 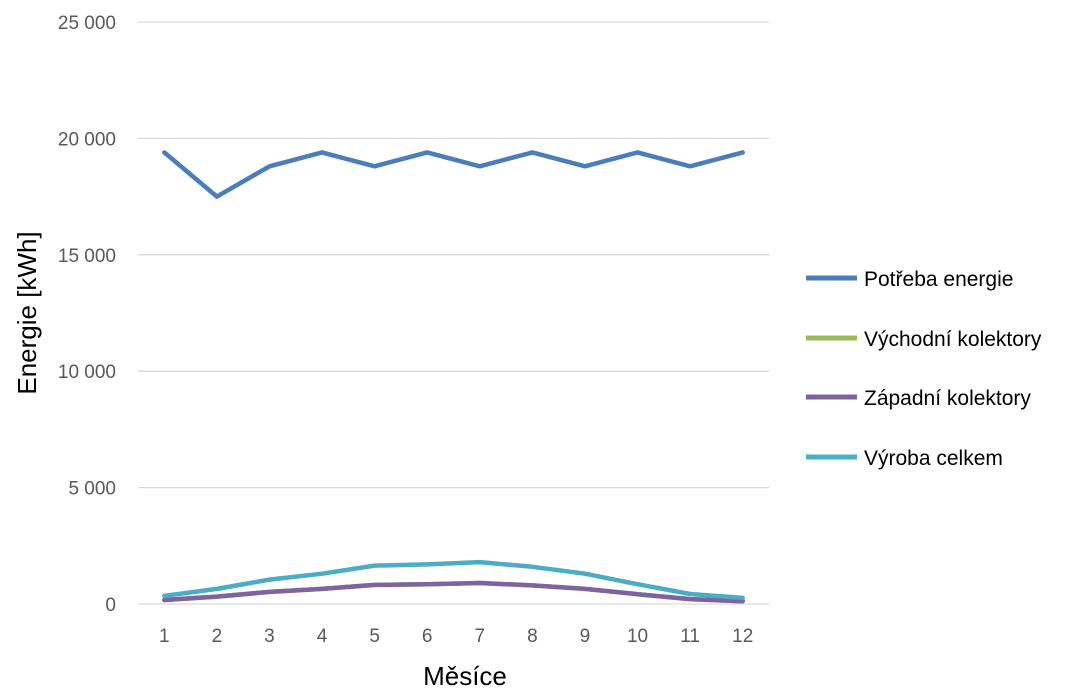 I want to click on x-tick-label: 7, so click(x=480, y=636).